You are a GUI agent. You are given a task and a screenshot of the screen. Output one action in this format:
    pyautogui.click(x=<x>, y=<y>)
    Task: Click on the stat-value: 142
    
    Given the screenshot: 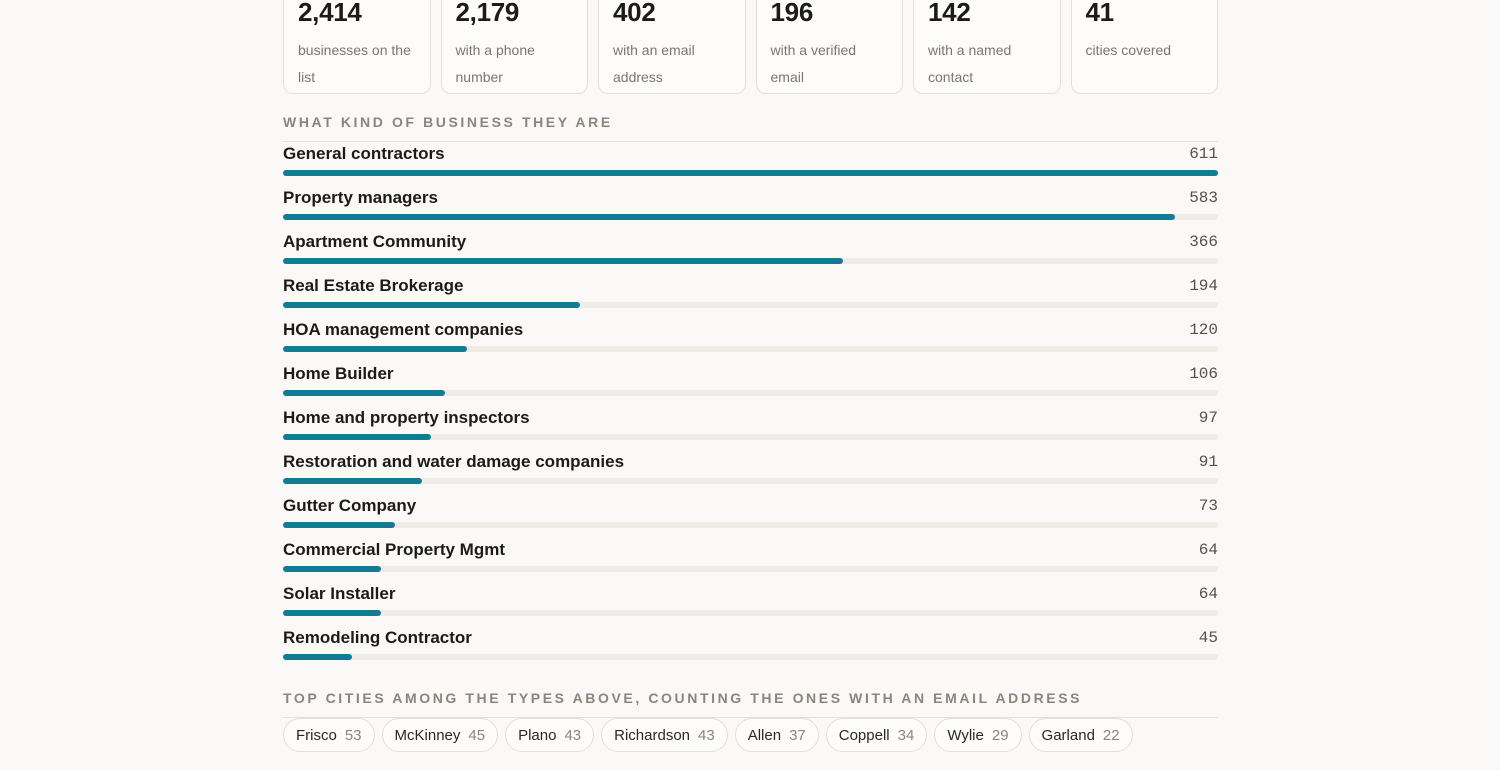 What is the action you would take?
    pyautogui.click(x=949, y=13)
    